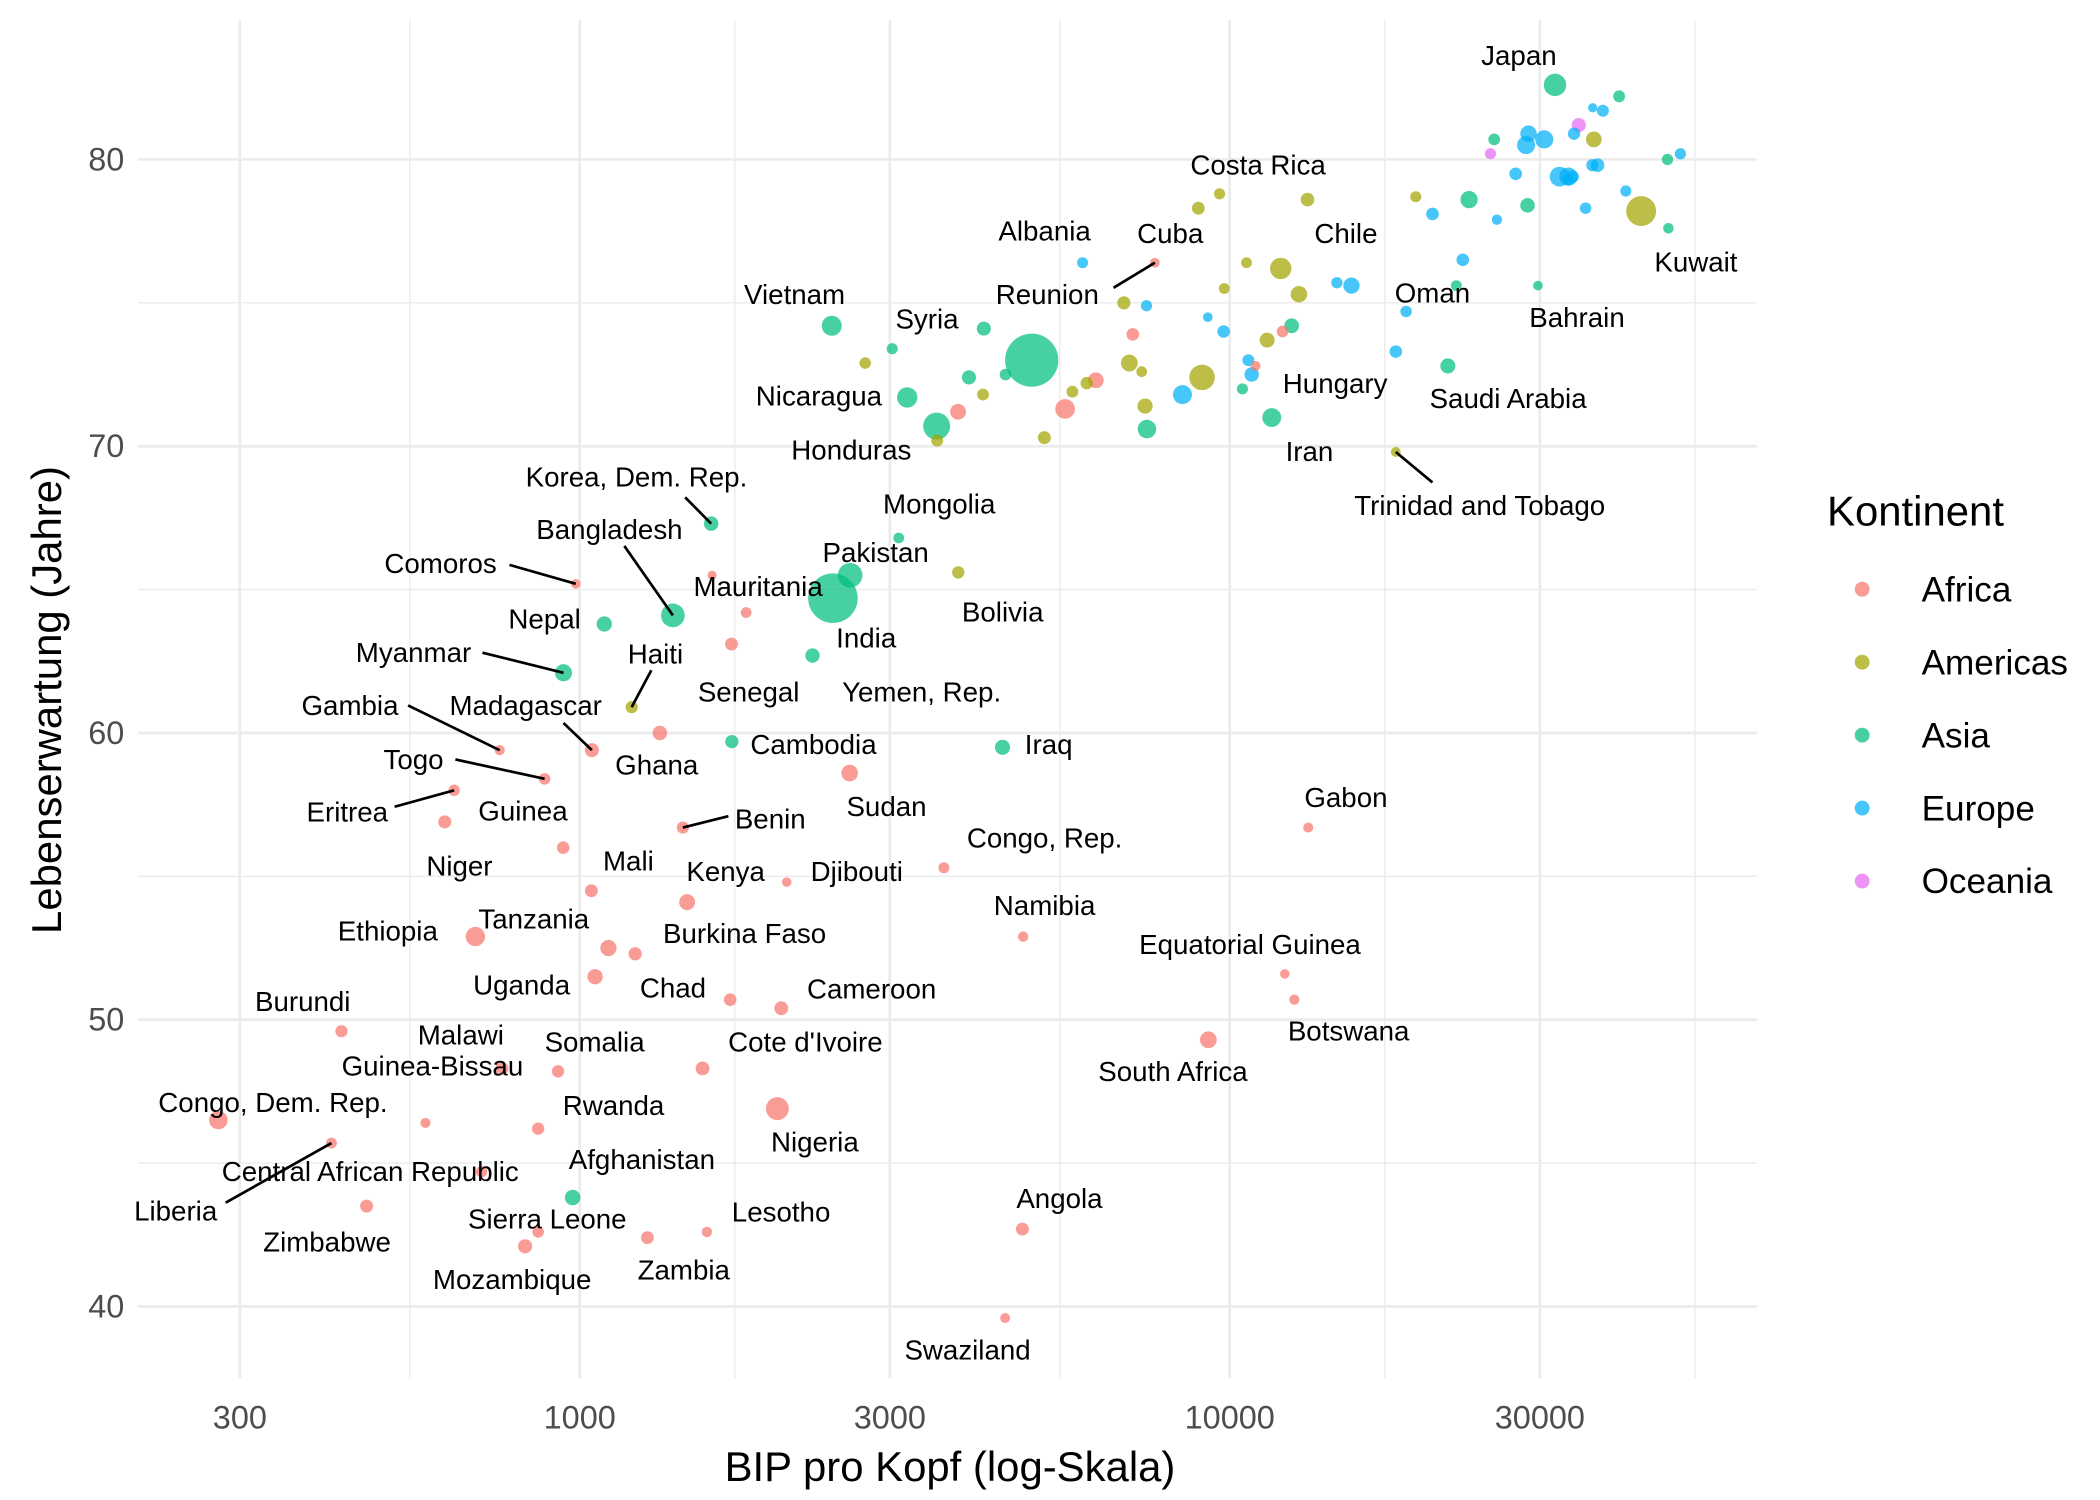 Image resolution: width=2100 pixels, height=1500 pixels. Describe the element at coordinates (327, 1241) in the screenshot. I see `country-label: Zimbabwe` at that location.